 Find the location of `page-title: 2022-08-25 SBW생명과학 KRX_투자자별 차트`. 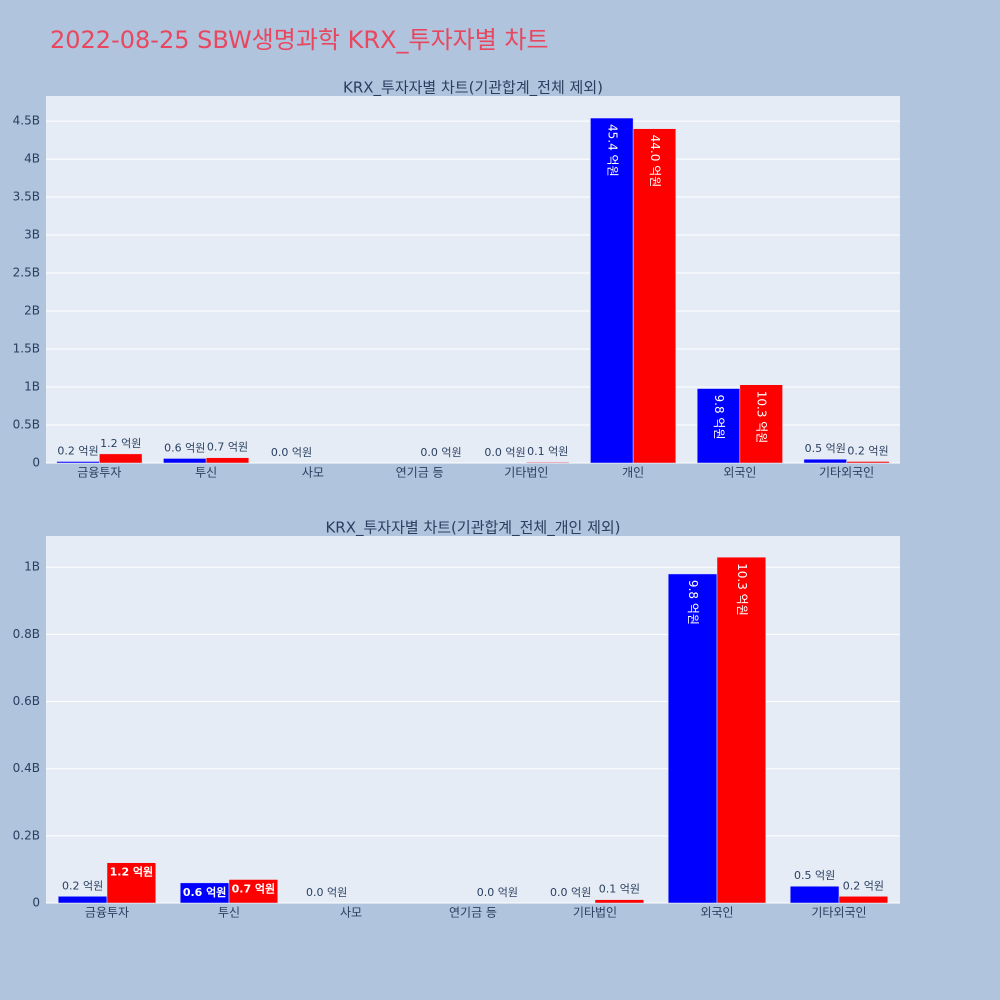

page-title: 2022-08-25 SBW생명과학 KRX_투자자별 차트 is located at coordinates (299, 40).